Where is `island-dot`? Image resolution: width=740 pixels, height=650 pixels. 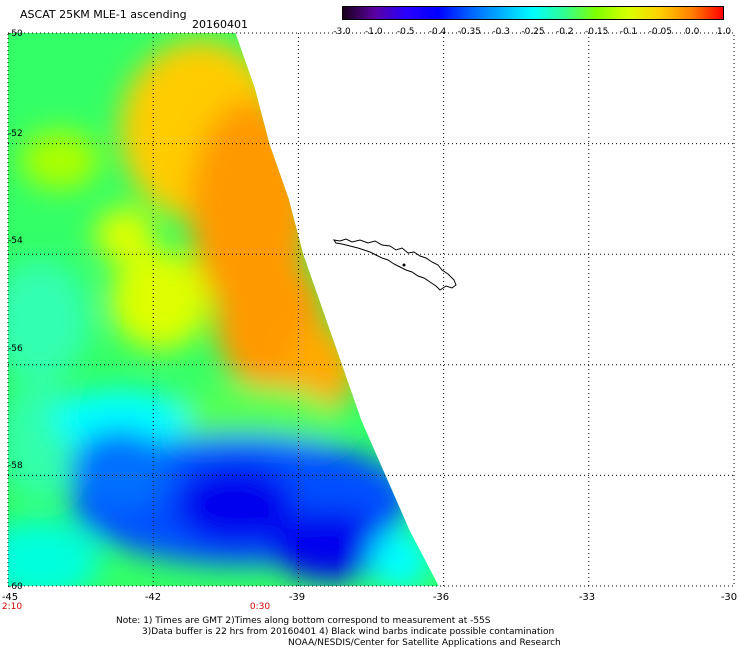
island-dot is located at coordinates (404, 265).